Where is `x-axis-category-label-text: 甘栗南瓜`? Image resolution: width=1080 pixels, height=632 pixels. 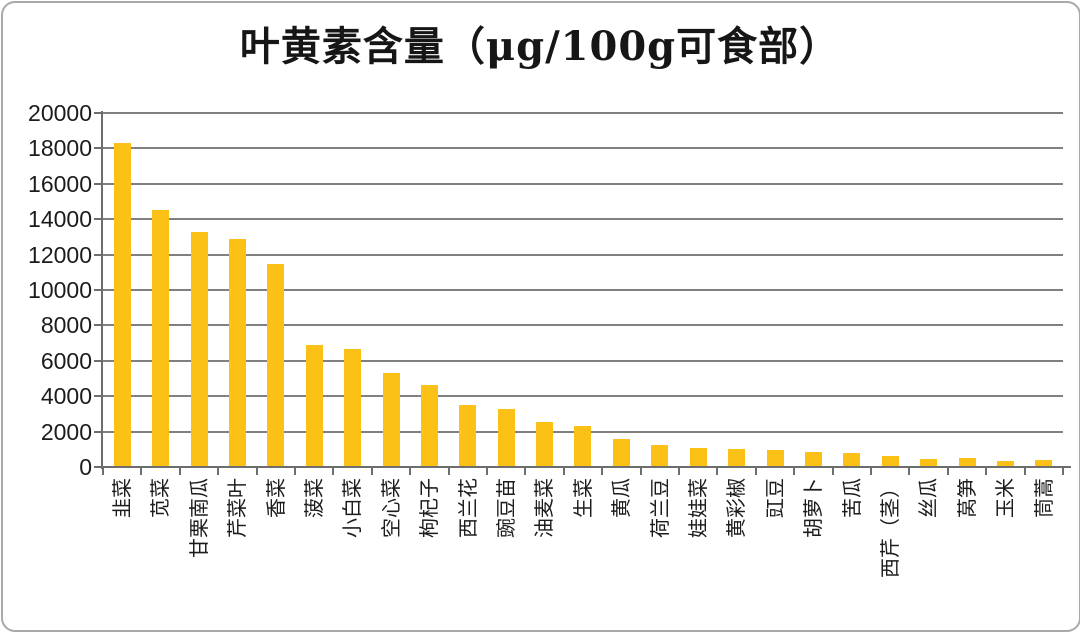
x-axis-category-label-text: 甘栗南瓜 is located at coordinates (199, 518).